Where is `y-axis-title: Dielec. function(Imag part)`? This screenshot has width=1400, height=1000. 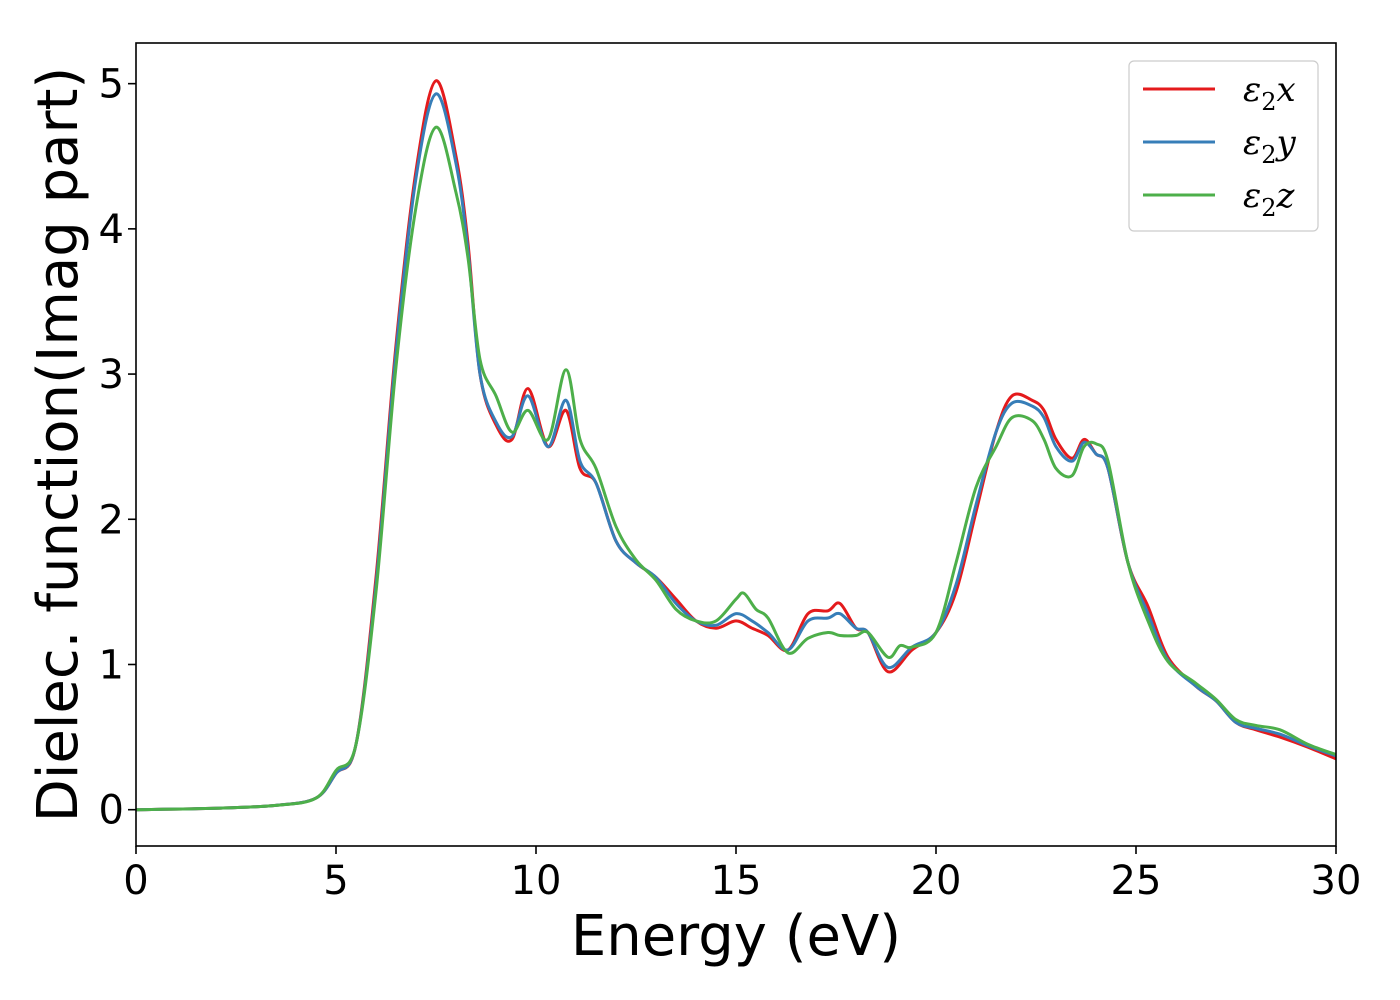 y-axis-title: Dielec. function(Imag part) is located at coordinates (58, 445).